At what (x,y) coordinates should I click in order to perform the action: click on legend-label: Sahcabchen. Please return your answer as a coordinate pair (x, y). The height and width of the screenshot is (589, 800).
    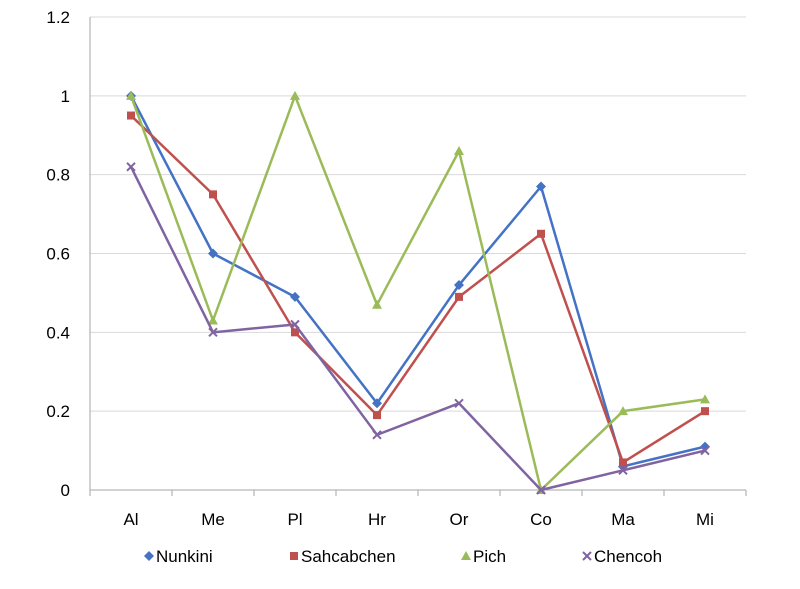
    Looking at the image, I should click on (348, 556).